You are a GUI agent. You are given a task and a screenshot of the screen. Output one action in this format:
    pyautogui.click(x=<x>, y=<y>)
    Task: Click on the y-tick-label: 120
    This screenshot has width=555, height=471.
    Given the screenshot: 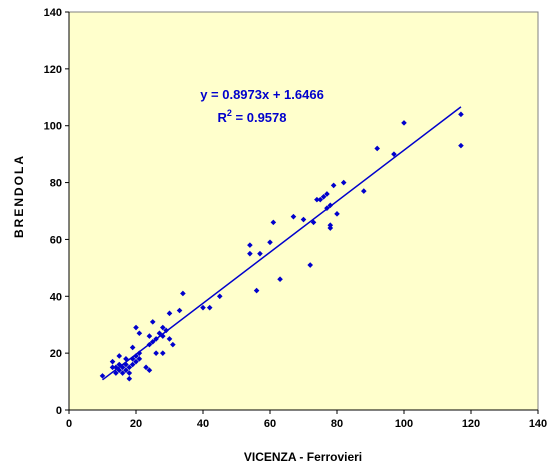 What is the action you would take?
    pyautogui.click(x=53, y=70)
    